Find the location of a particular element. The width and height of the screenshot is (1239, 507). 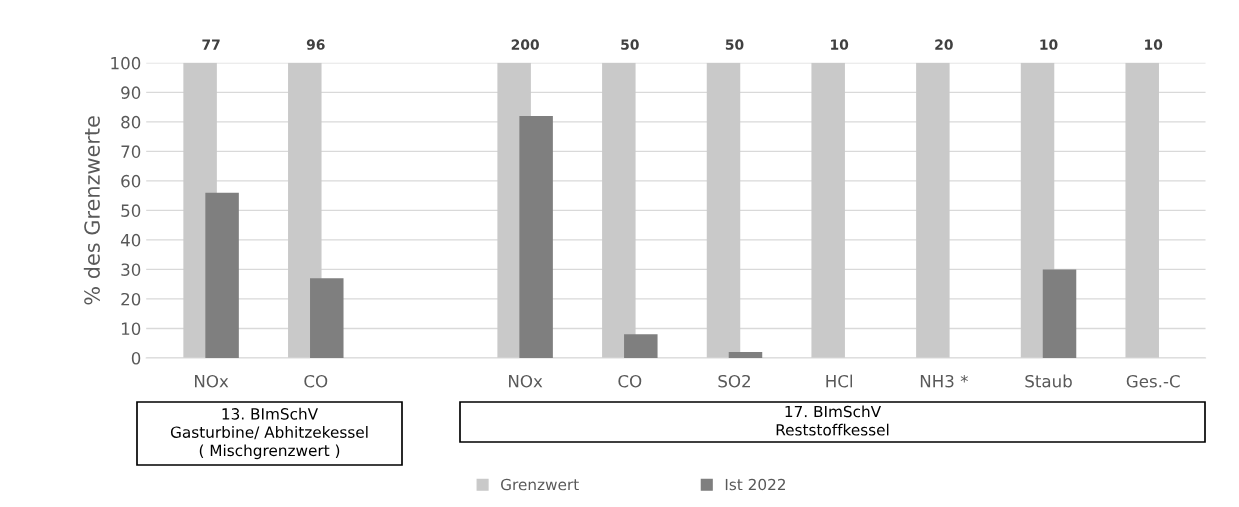

y-tick-label: 50 is located at coordinates (131, 210).